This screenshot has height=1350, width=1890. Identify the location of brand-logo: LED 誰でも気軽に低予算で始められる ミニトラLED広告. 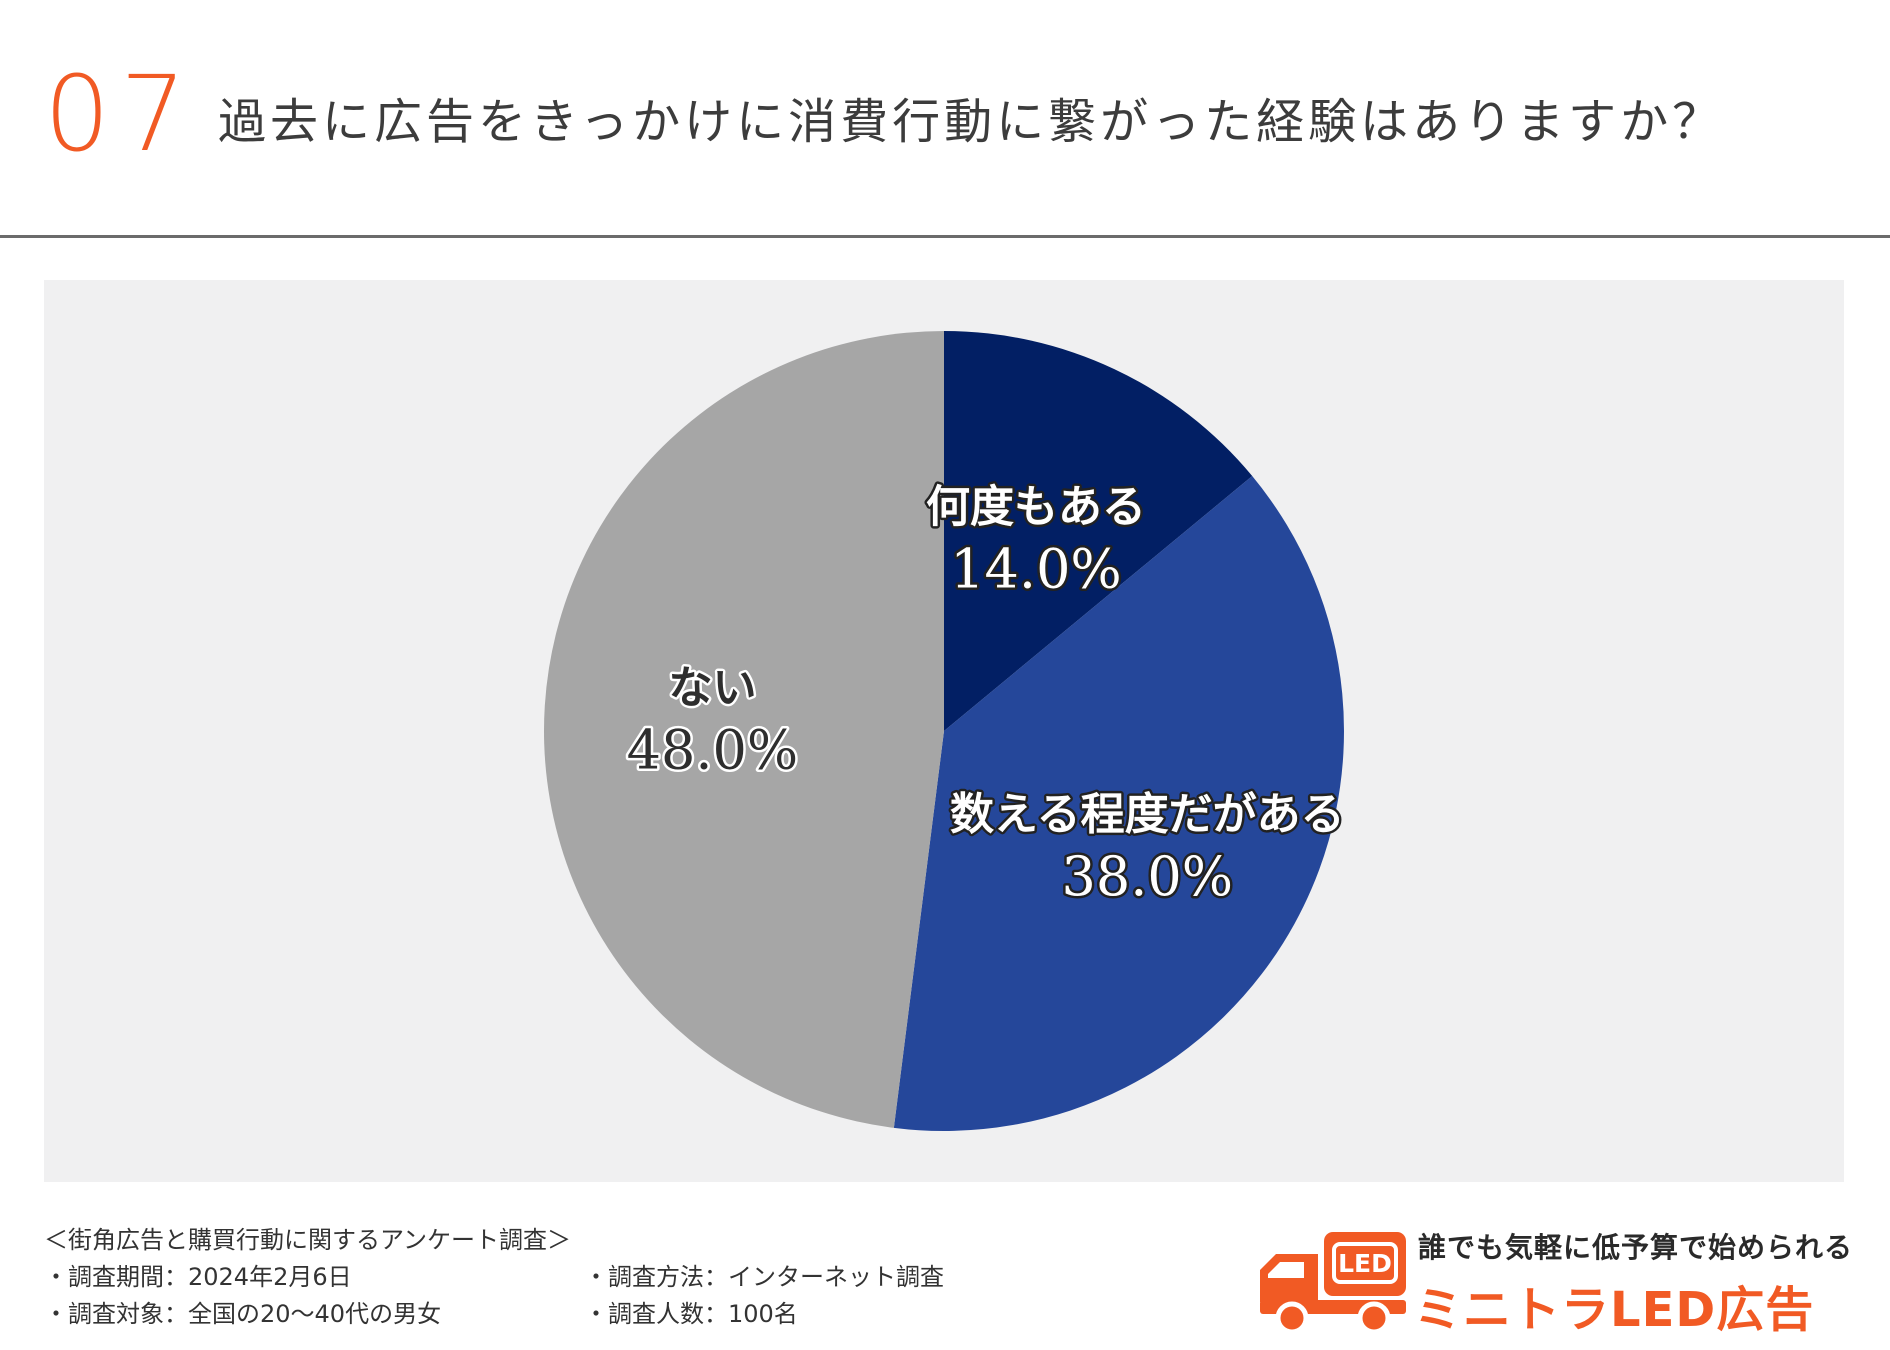
(1556, 1282).